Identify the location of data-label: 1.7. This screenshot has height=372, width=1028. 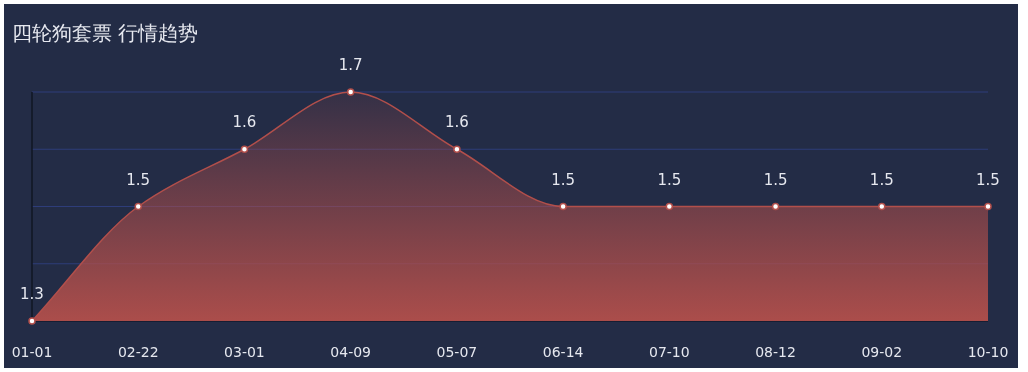
(350, 65).